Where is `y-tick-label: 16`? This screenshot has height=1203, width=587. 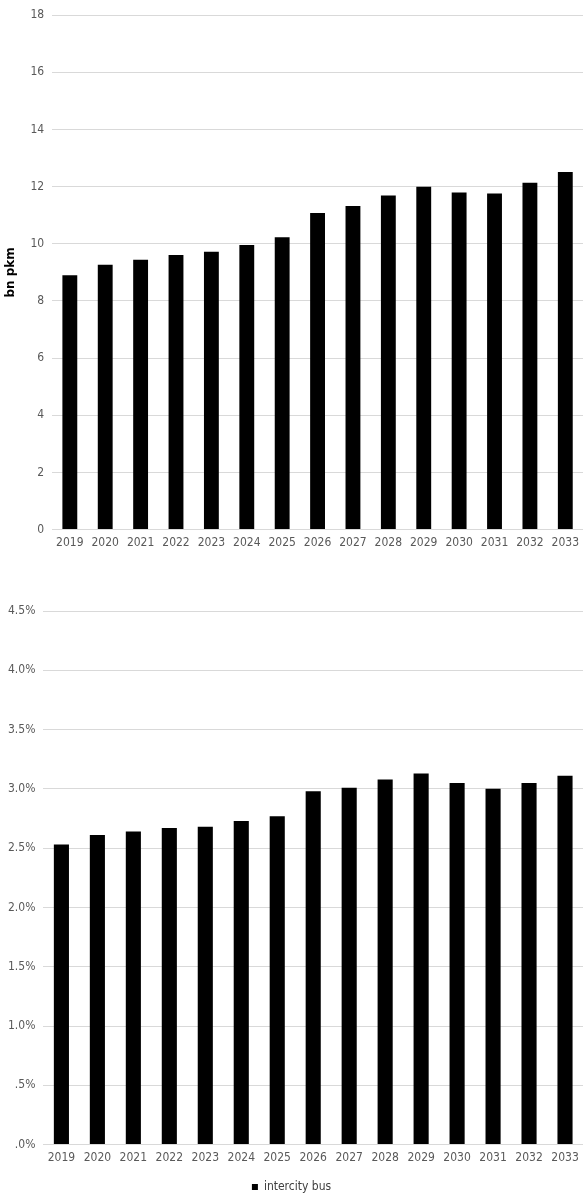
y-tick-label: 16 is located at coordinates (37, 71).